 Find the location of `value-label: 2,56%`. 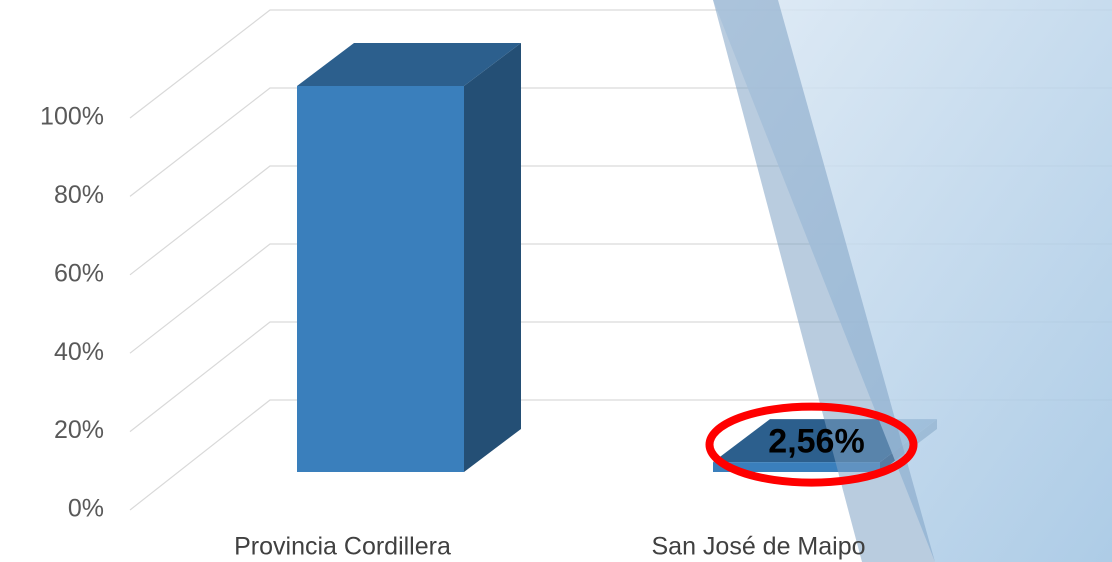

value-label: 2,56% is located at coordinates (816, 442).